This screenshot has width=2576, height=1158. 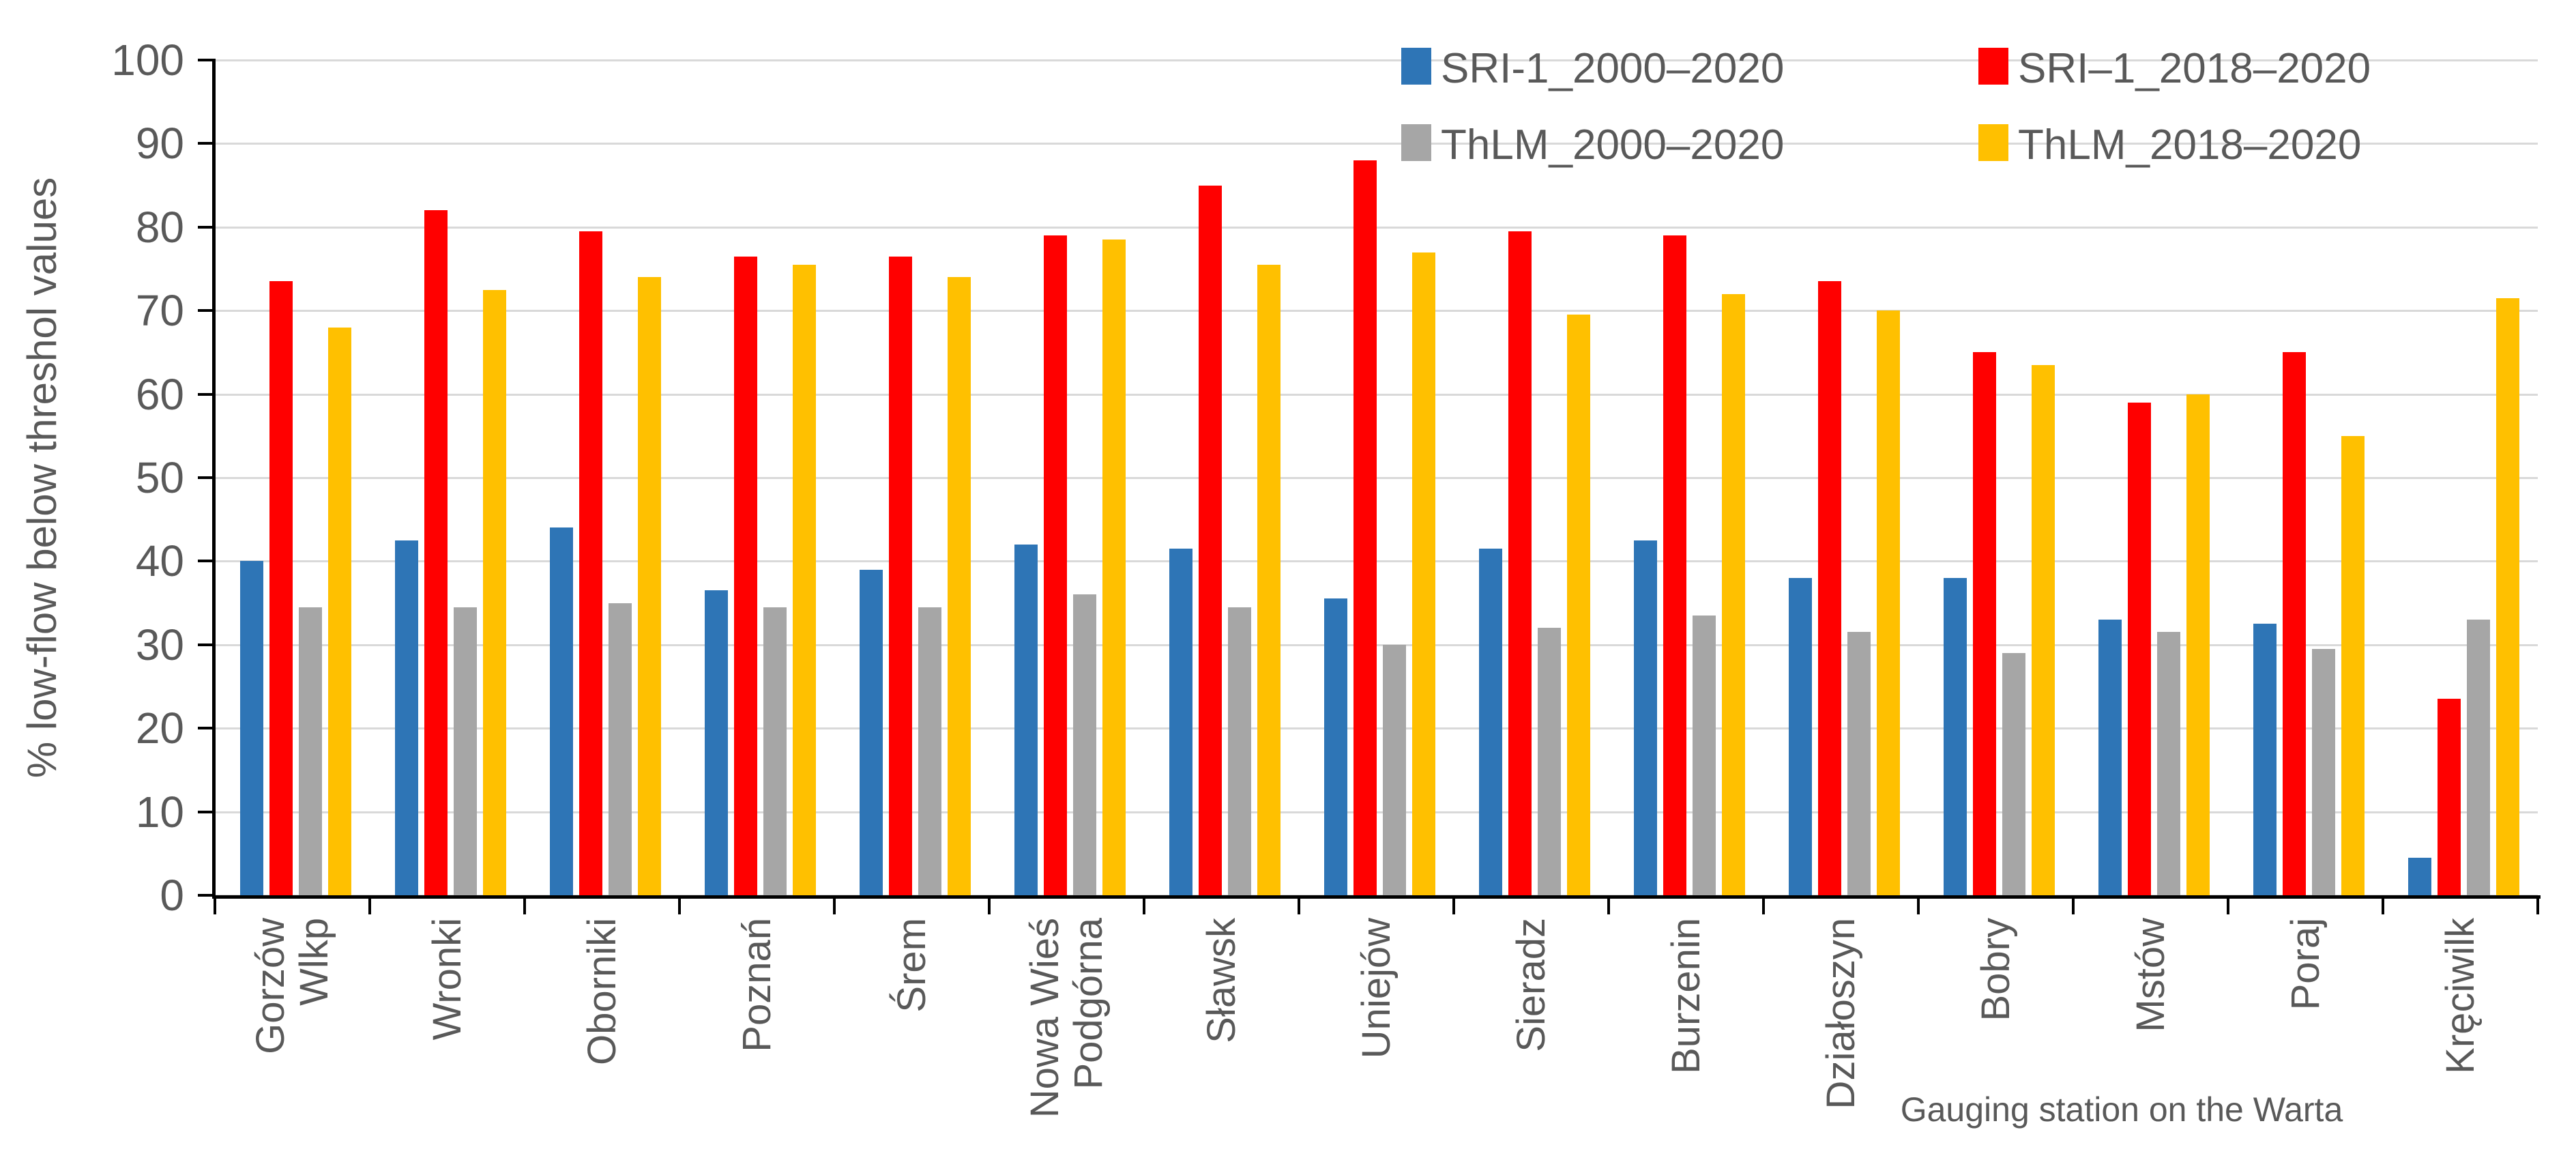 What do you see at coordinates (2194, 68) in the screenshot?
I see `legend-label: SRI–1_2018–2020` at bounding box center [2194, 68].